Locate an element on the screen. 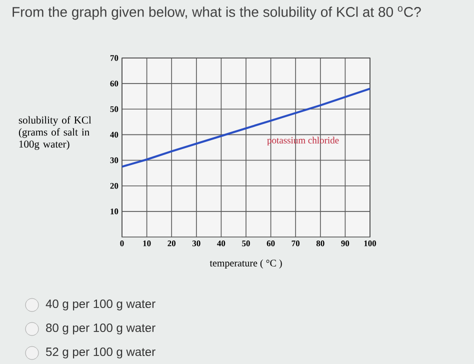  y-tick-label: 10 is located at coordinates (114, 211).